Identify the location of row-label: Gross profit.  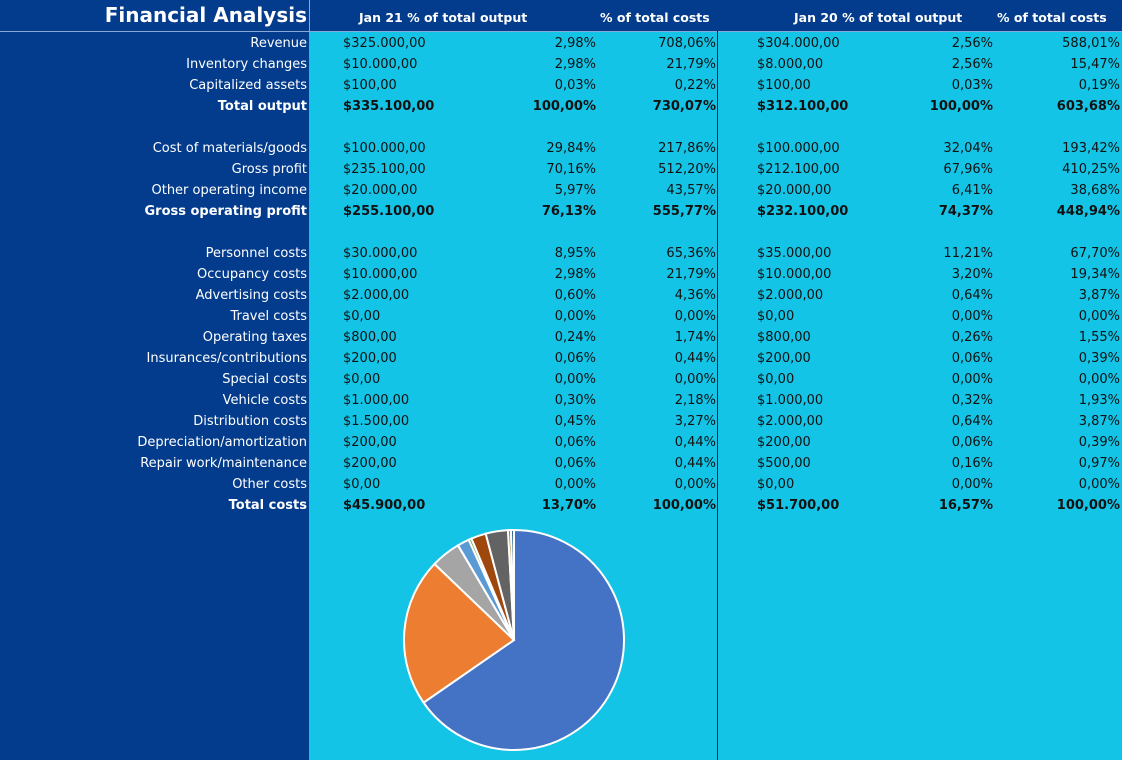
(269, 169).